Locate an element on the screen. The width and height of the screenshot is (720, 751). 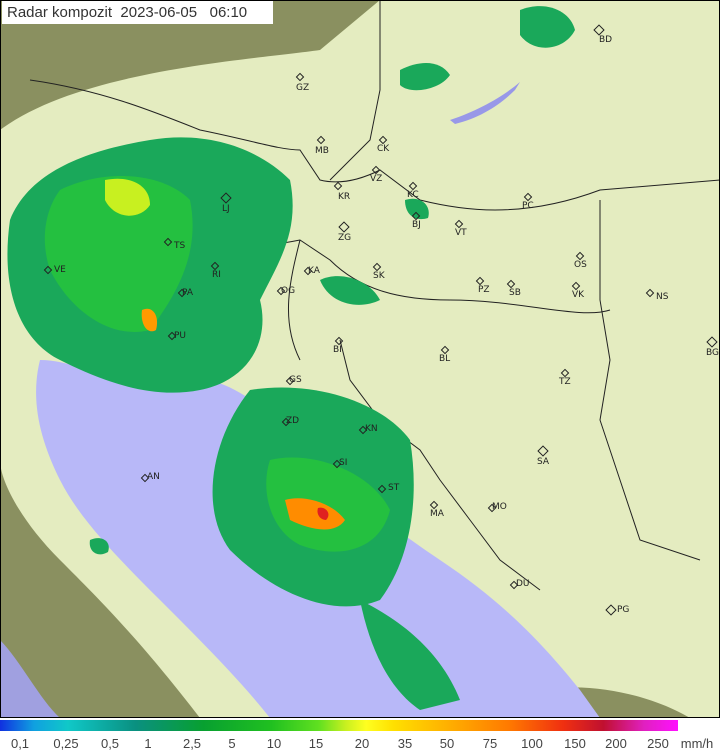
legend-tick-label: 0,25 is located at coordinates (66, 743).